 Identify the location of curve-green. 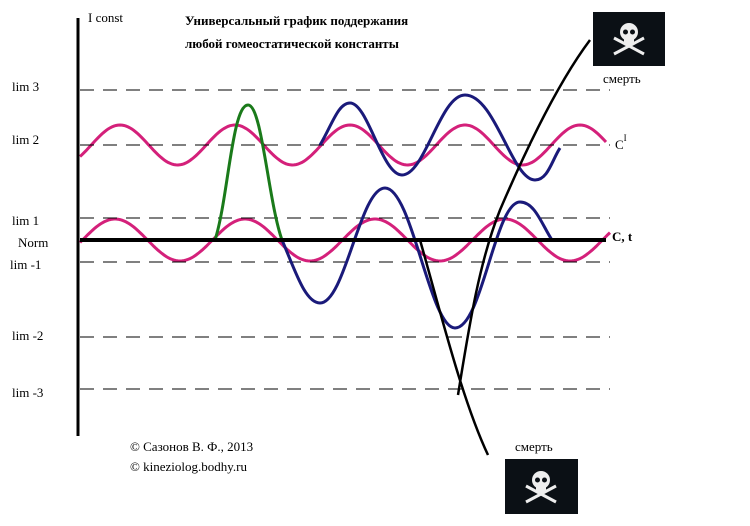
(248, 172).